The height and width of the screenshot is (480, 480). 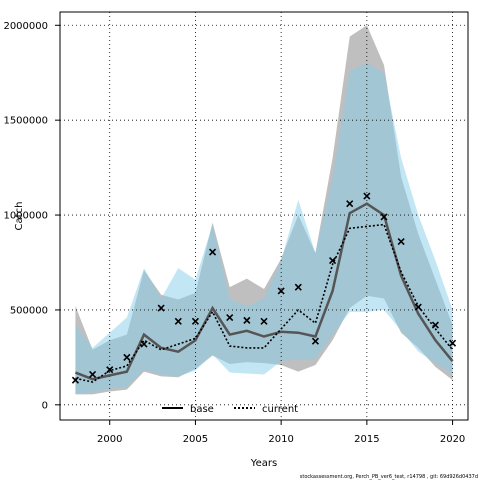 What do you see at coordinates (202, 409) in the screenshot?
I see `legend-base-label: base` at bounding box center [202, 409].